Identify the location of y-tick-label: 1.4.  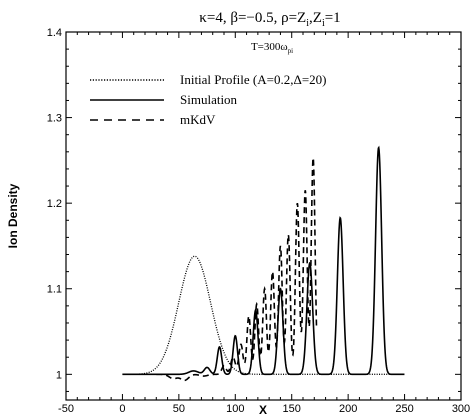
(54, 33).